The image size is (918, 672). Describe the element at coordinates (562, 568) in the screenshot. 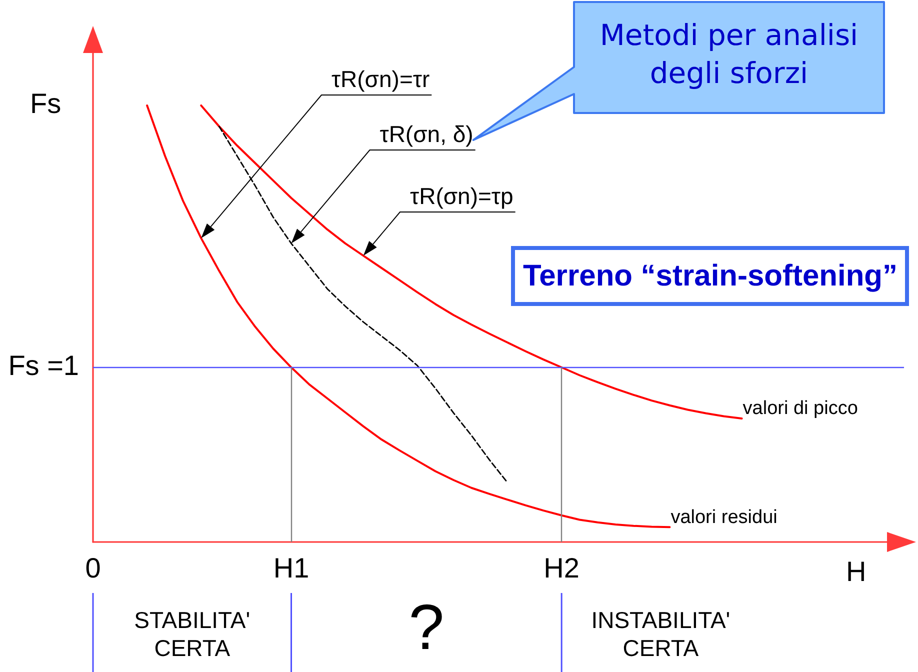

I see `x-tick-label: H2` at that location.